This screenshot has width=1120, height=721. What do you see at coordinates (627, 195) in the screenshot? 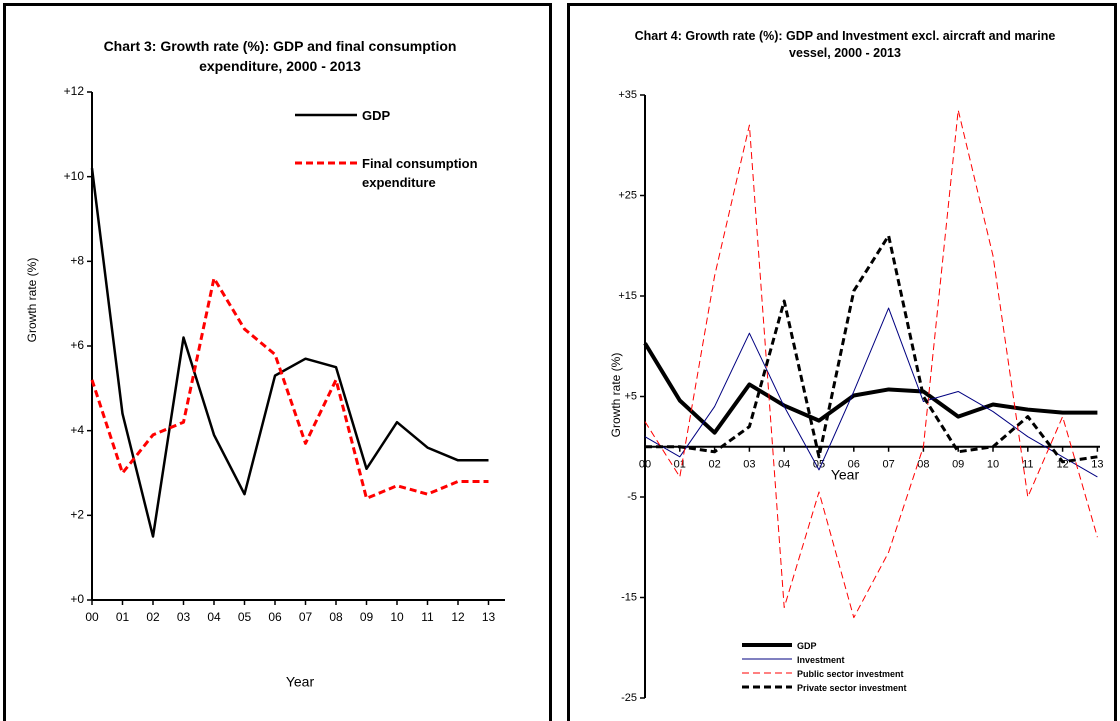
I see `y-tick-label: +25` at bounding box center [627, 195].